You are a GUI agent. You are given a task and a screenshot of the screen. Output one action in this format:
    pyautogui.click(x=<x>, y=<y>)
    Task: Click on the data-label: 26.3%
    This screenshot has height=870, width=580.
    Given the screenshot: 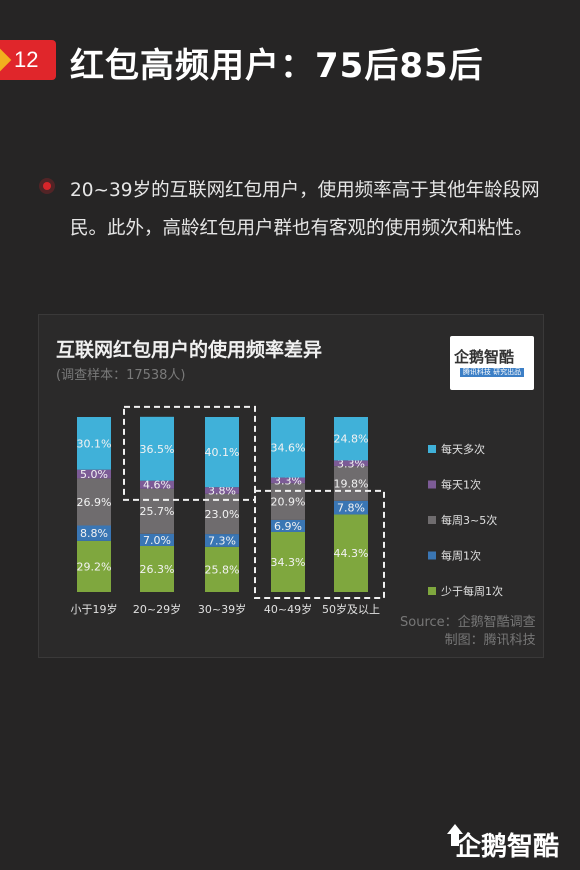 What is the action you would take?
    pyautogui.click(x=157, y=569)
    